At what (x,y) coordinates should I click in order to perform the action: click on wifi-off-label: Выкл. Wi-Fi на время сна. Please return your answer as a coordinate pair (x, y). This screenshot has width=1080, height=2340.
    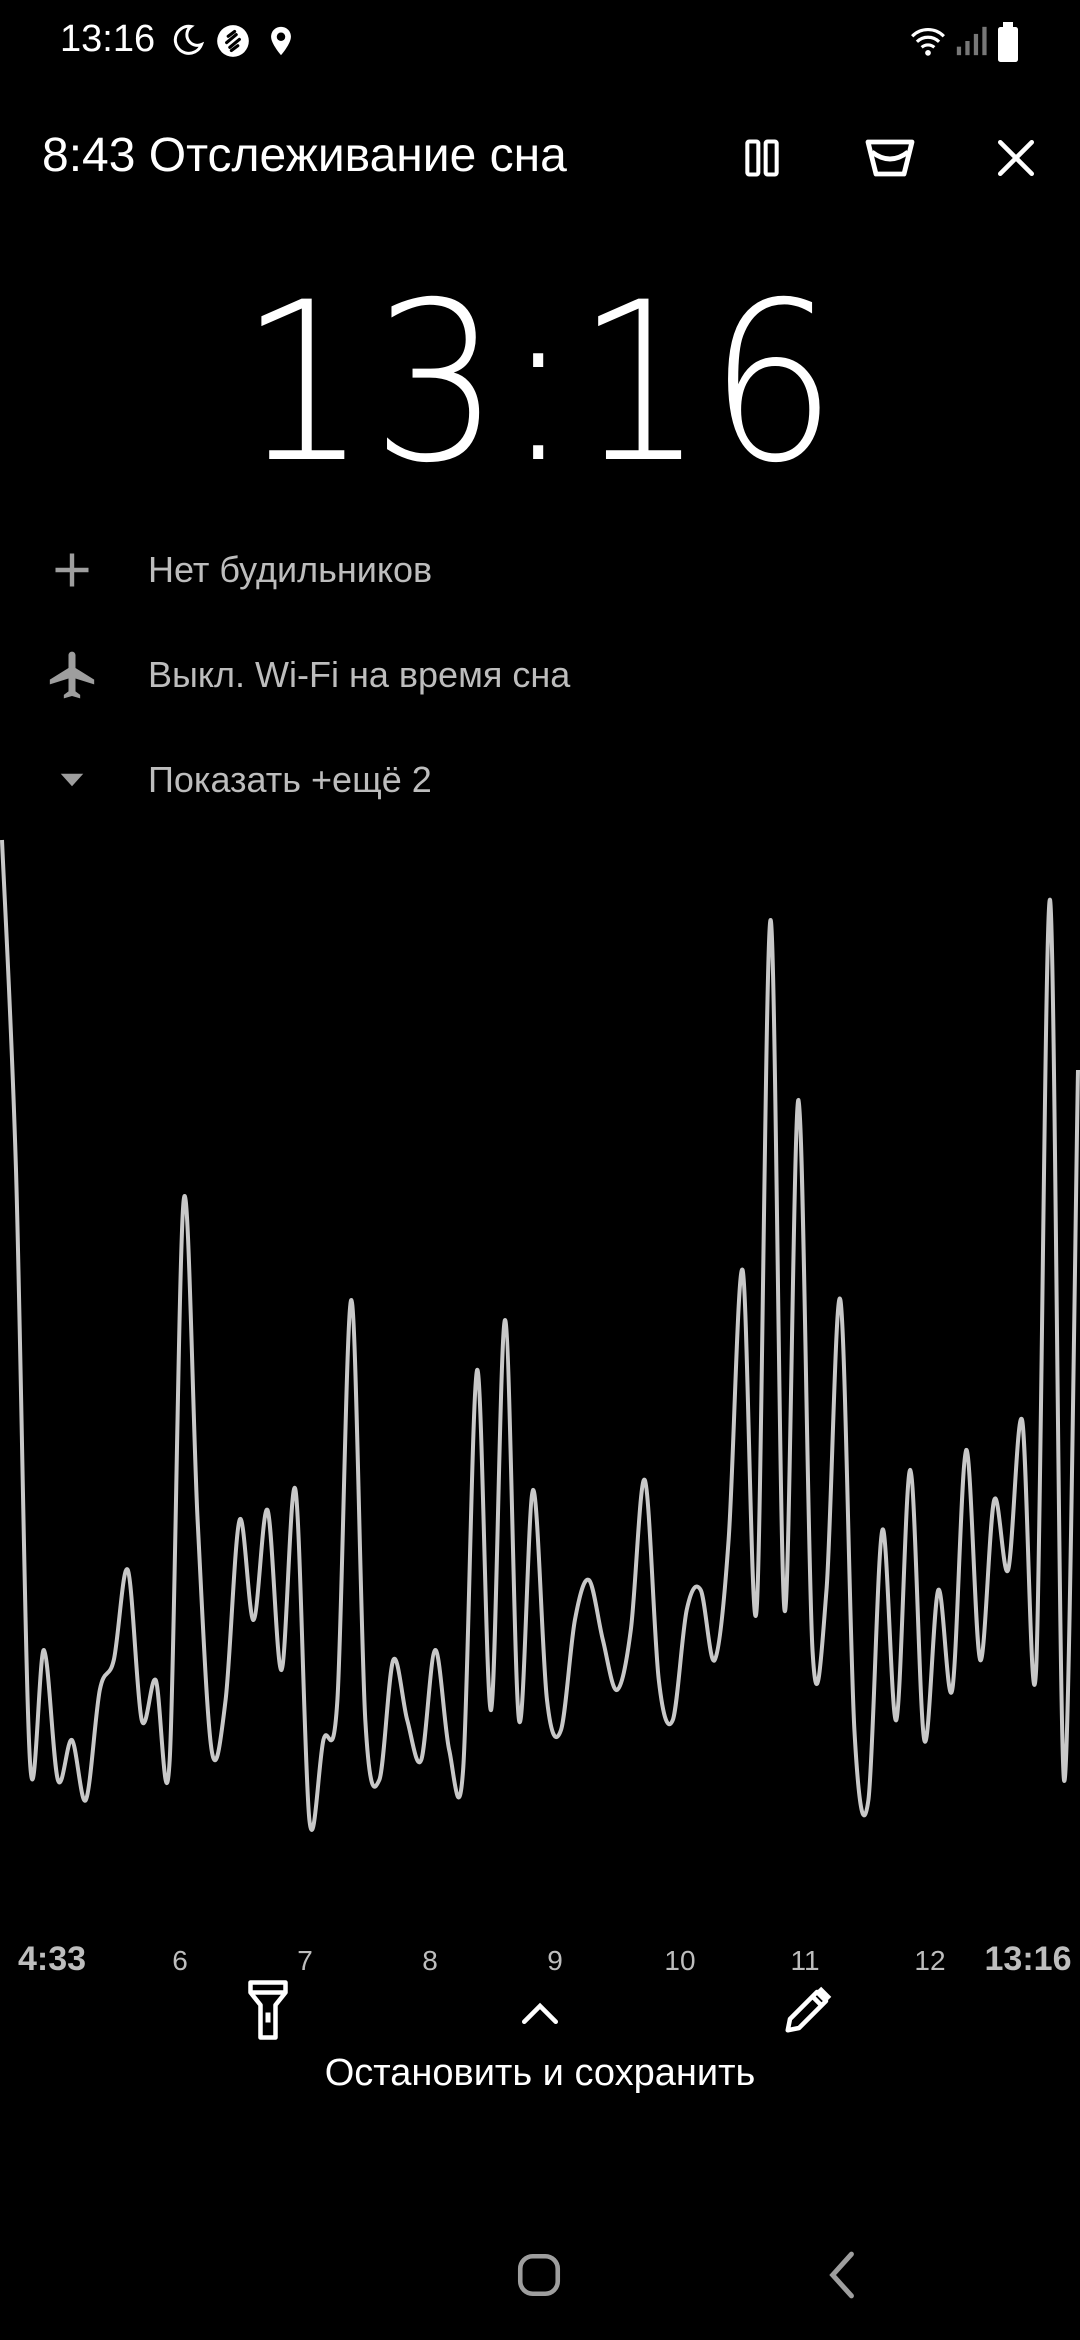
    Looking at the image, I should click on (359, 674).